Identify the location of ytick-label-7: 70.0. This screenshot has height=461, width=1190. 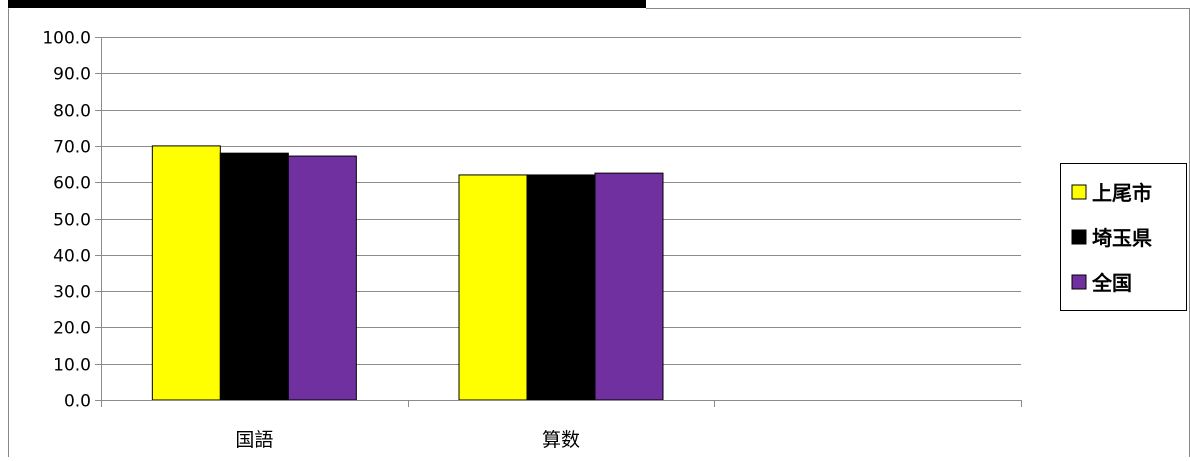
(72, 148).